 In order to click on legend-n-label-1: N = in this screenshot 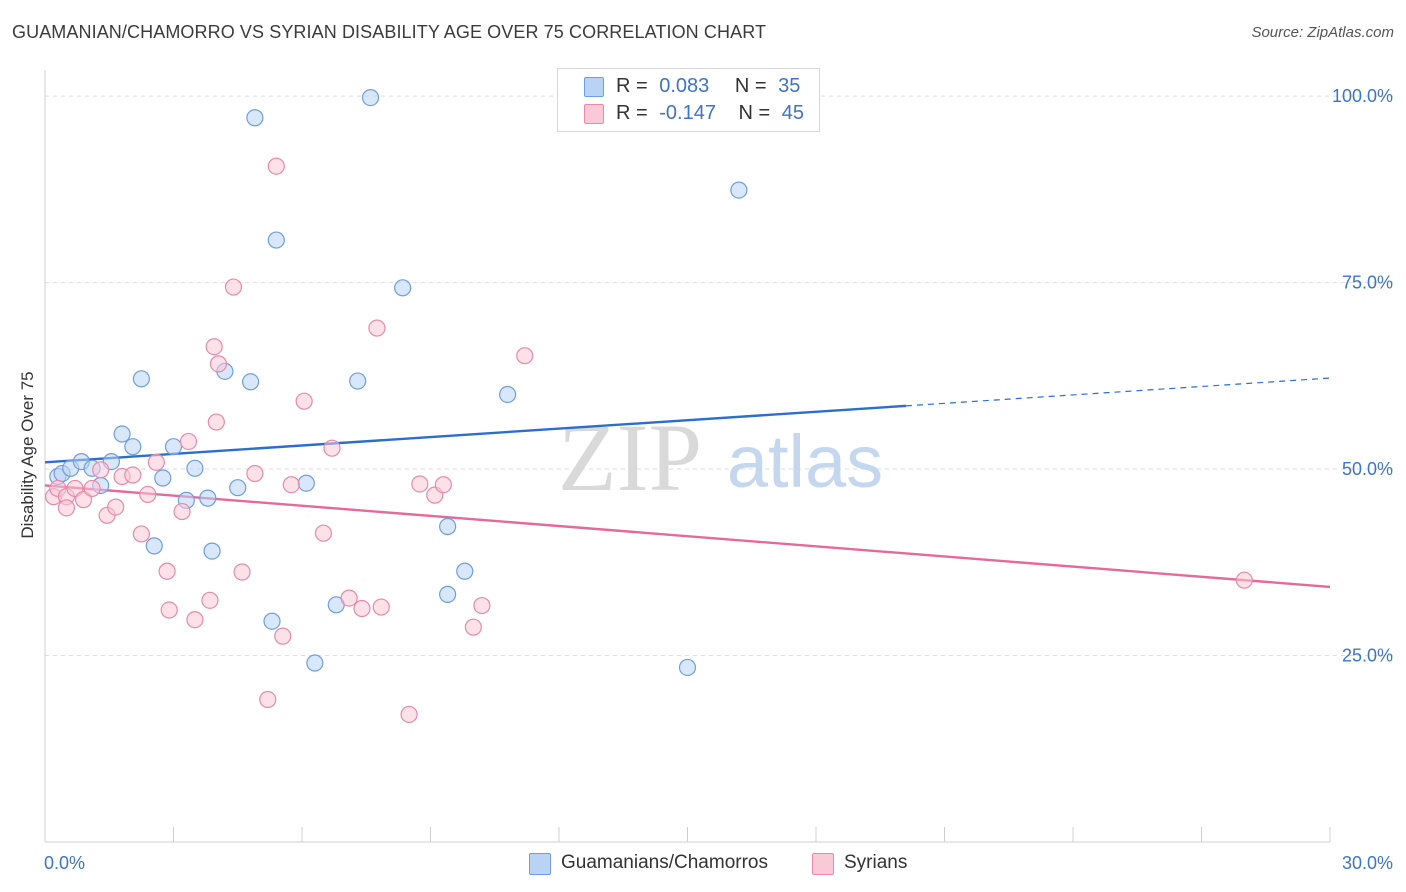, I will do `click(750, 86)`.